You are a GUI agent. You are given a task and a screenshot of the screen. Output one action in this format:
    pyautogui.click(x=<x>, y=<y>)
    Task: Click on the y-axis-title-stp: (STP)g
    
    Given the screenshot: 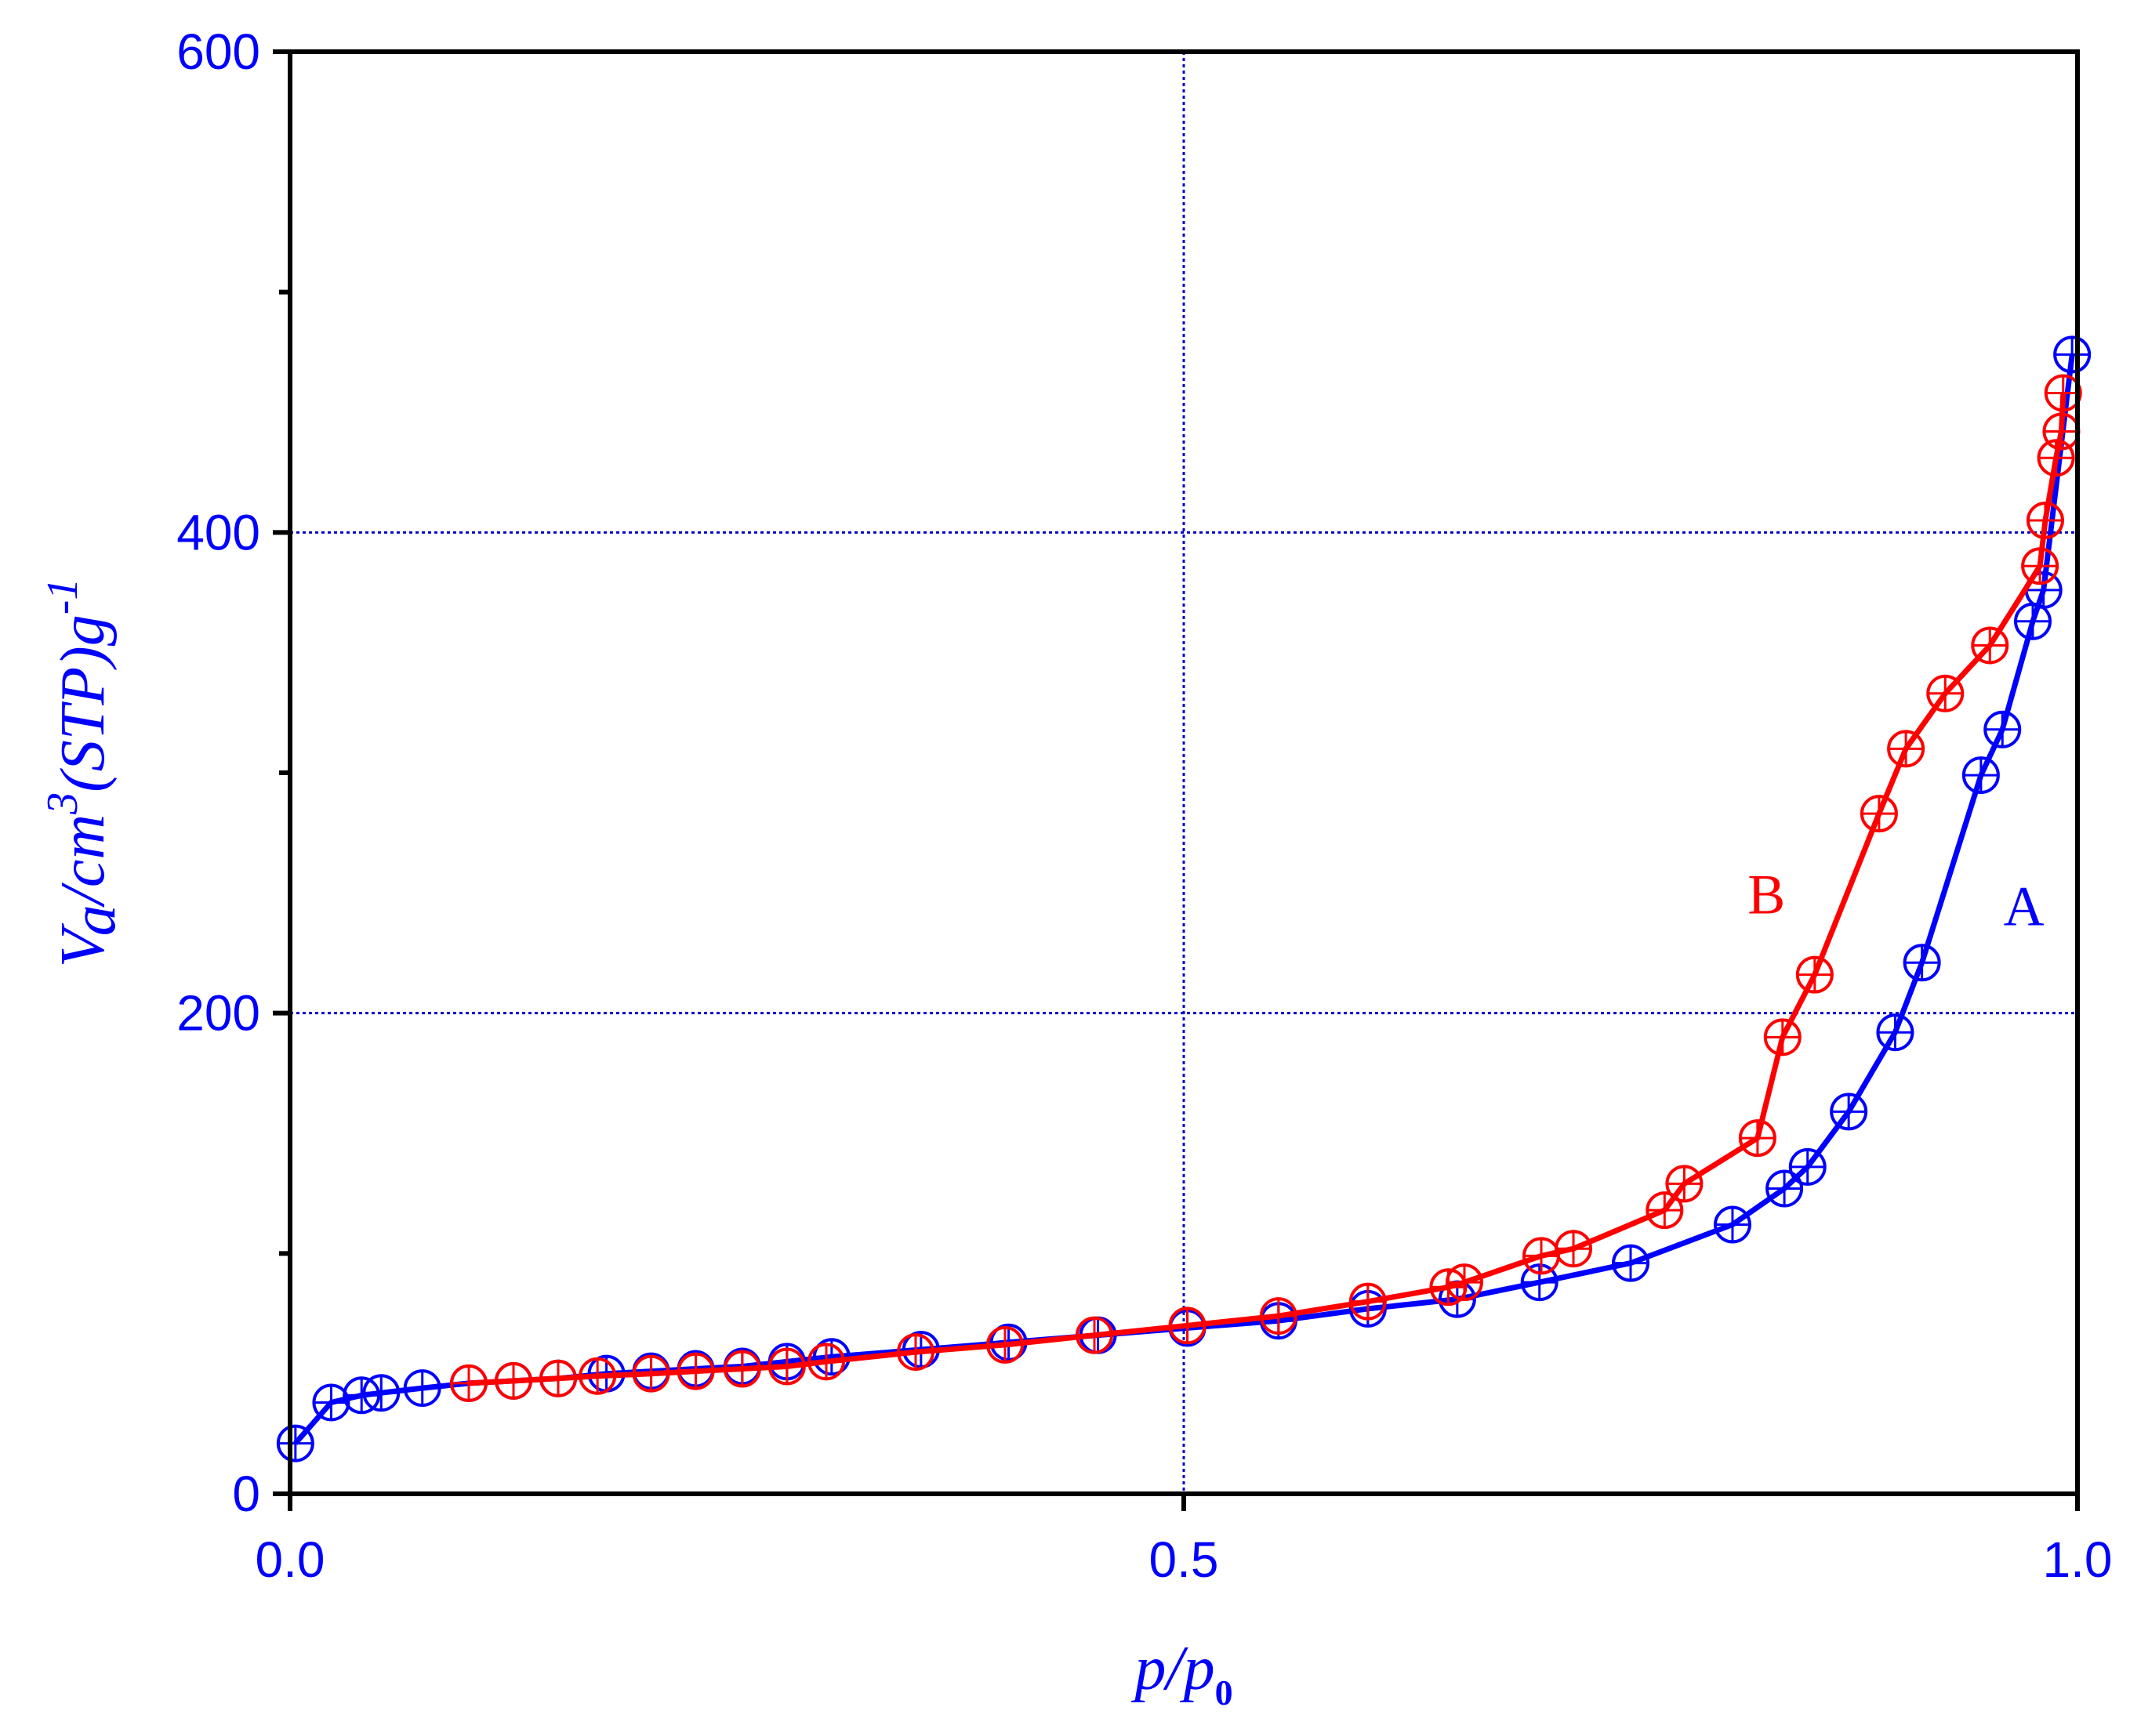 What is the action you would take?
    pyautogui.click(x=83, y=703)
    